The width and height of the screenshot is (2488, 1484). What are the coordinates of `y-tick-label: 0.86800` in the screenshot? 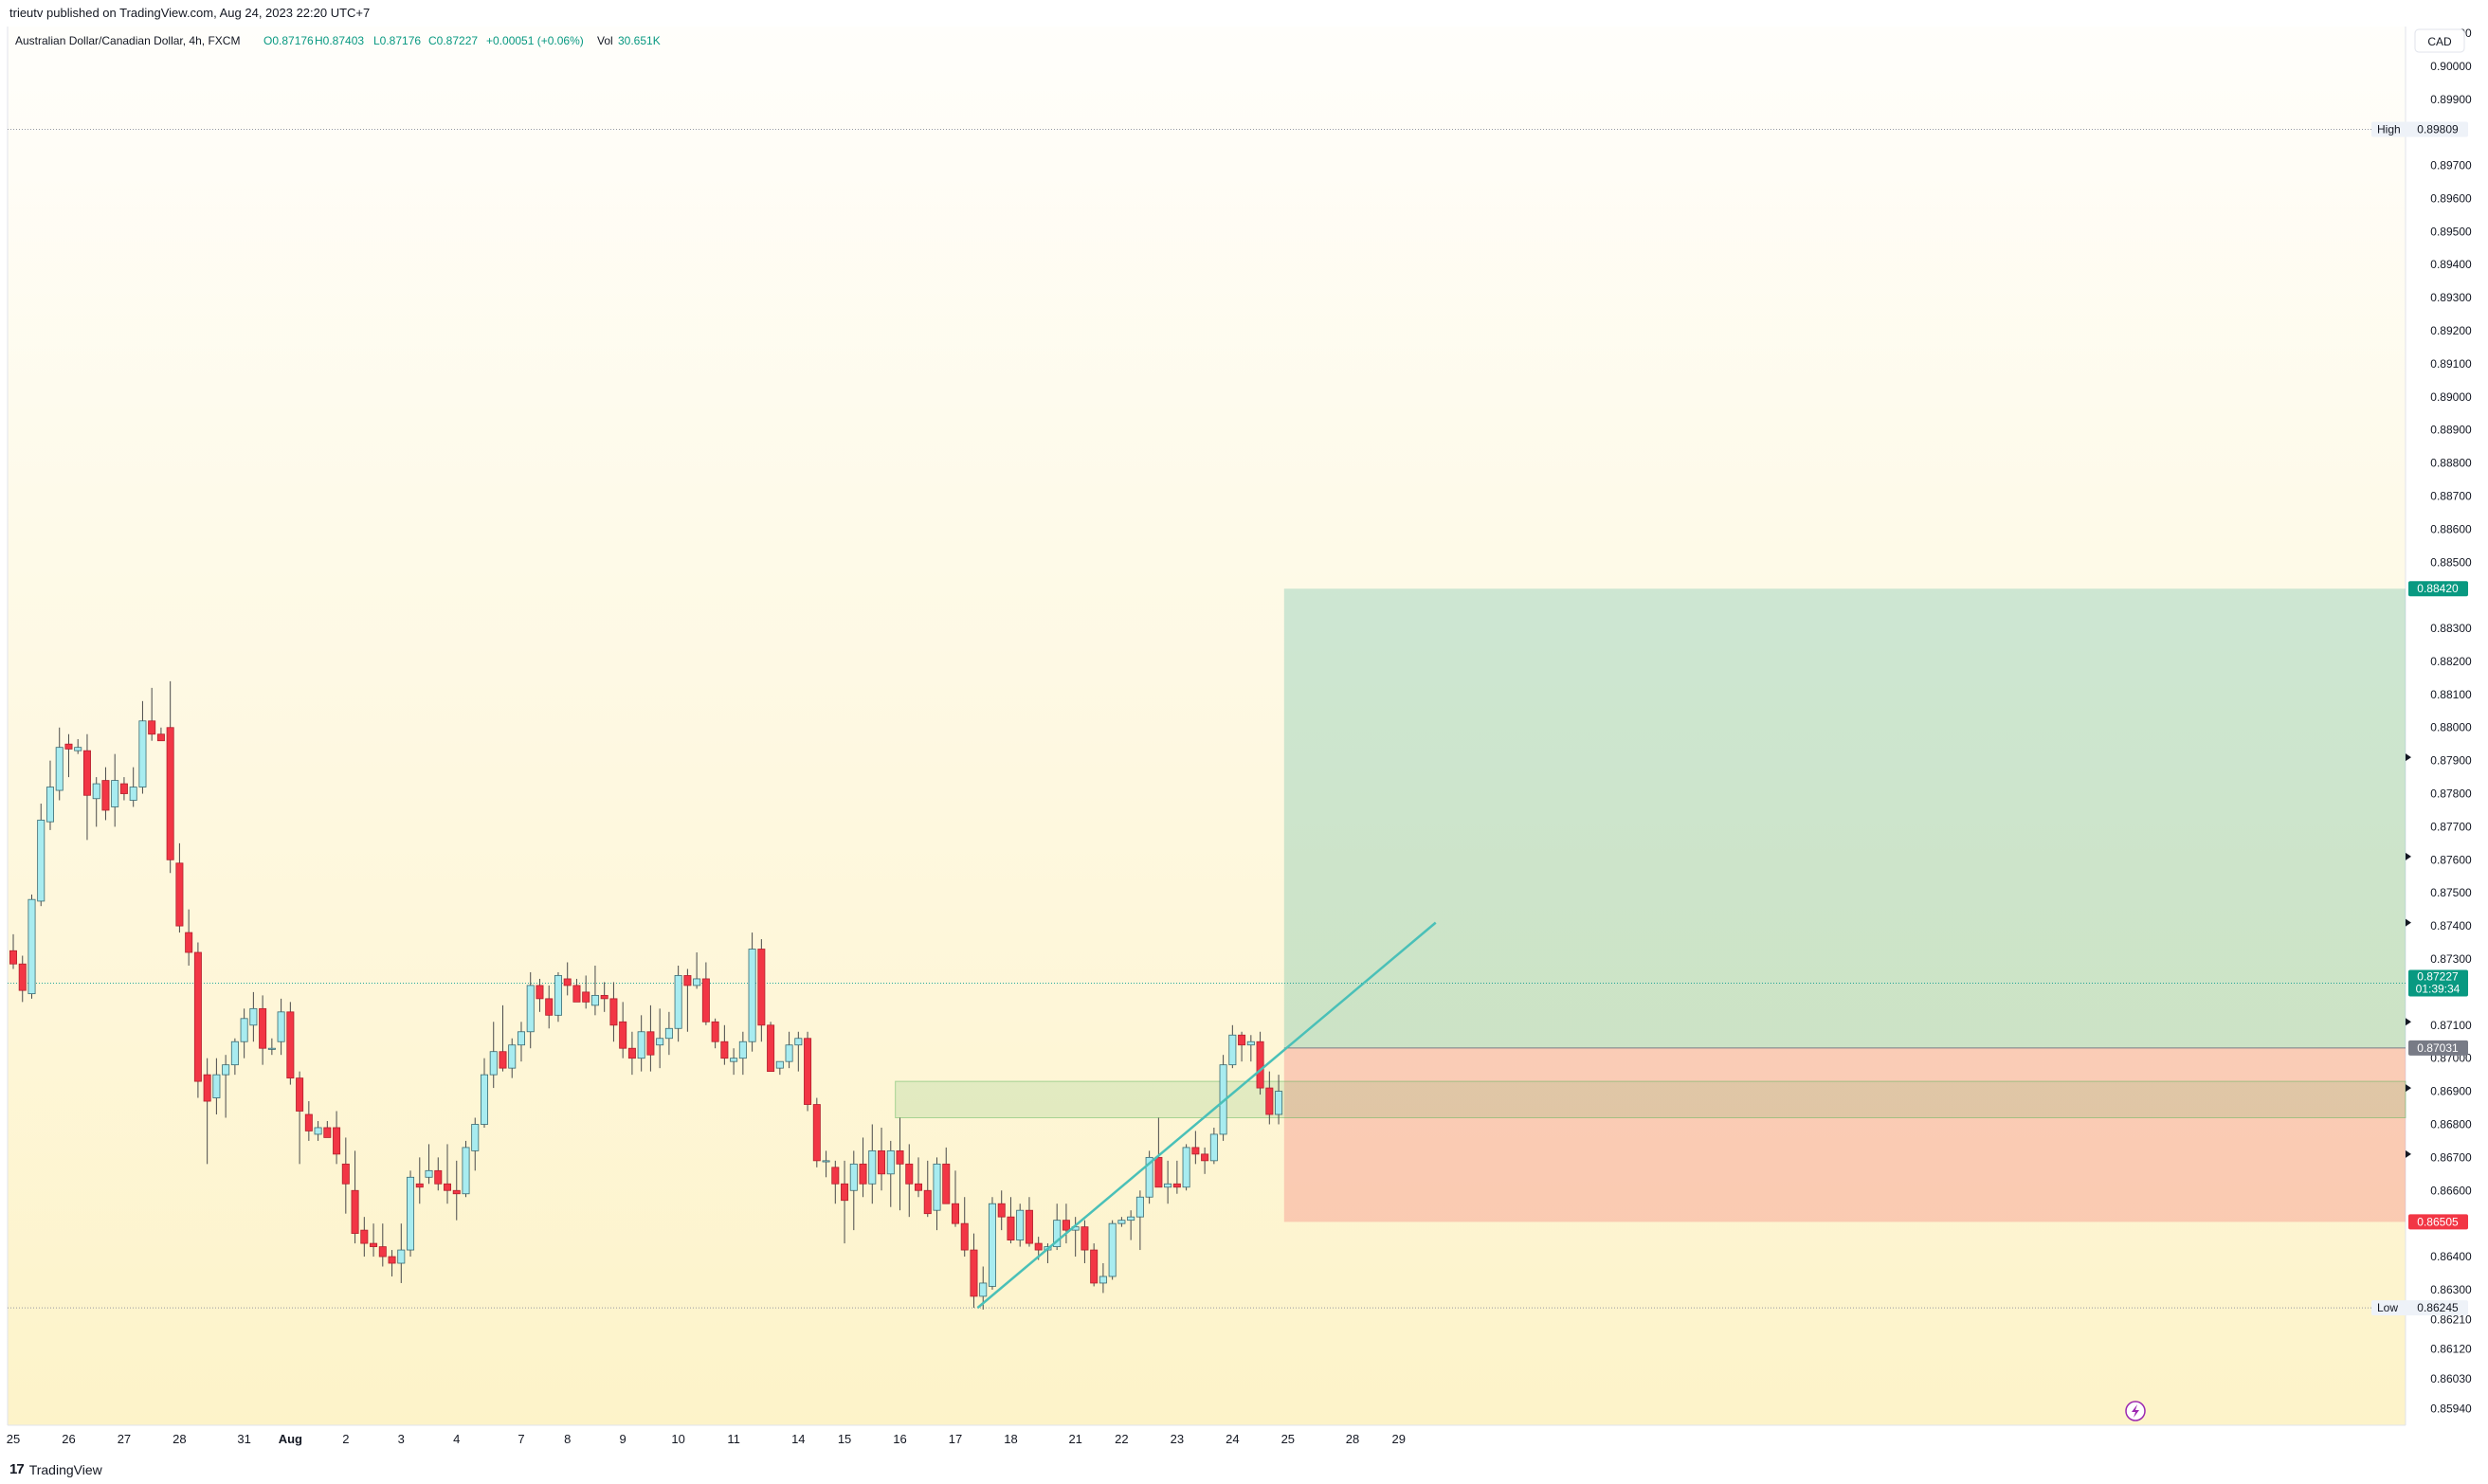 It's located at (2451, 1124).